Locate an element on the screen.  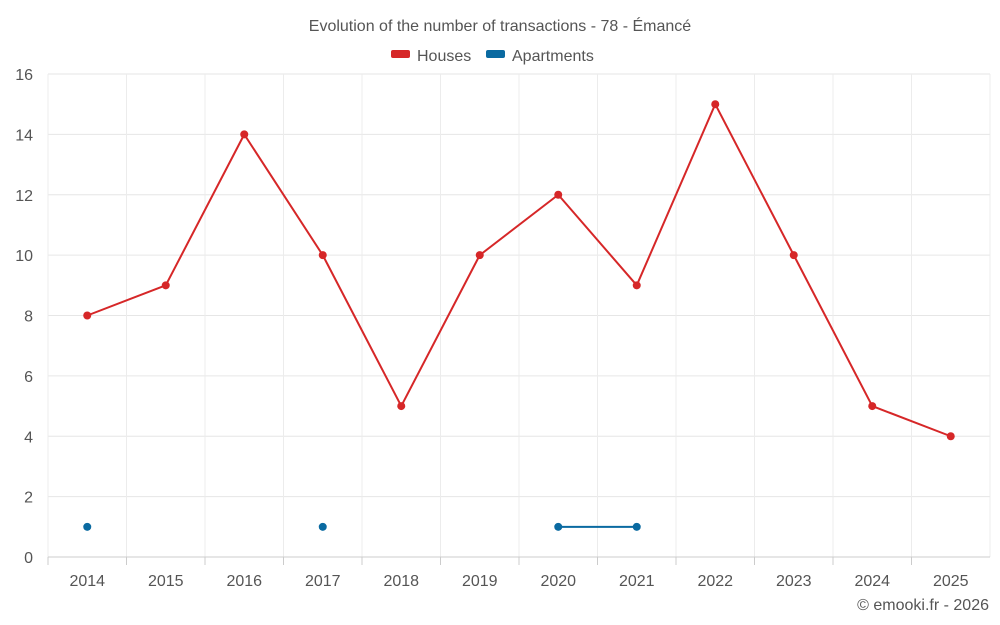
x-tick-label: 2014 is located at coordinates (87, 581).